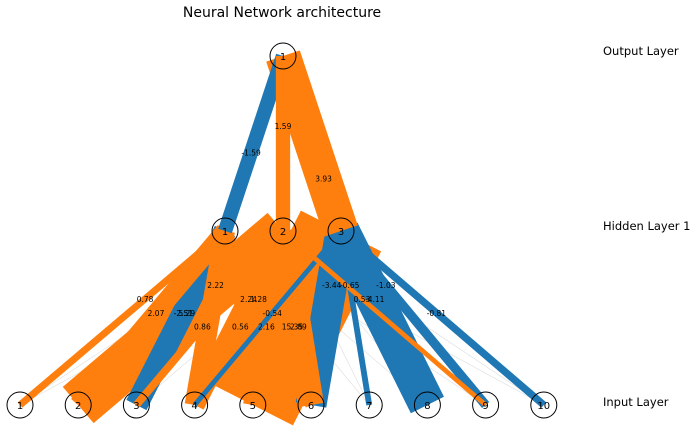 The height and width of the screenshot is (441, 693). What do you see at coordinates (375, 299) in the screenshot?
I see `weight-label: -4.11` at bounding box center [375, 299].